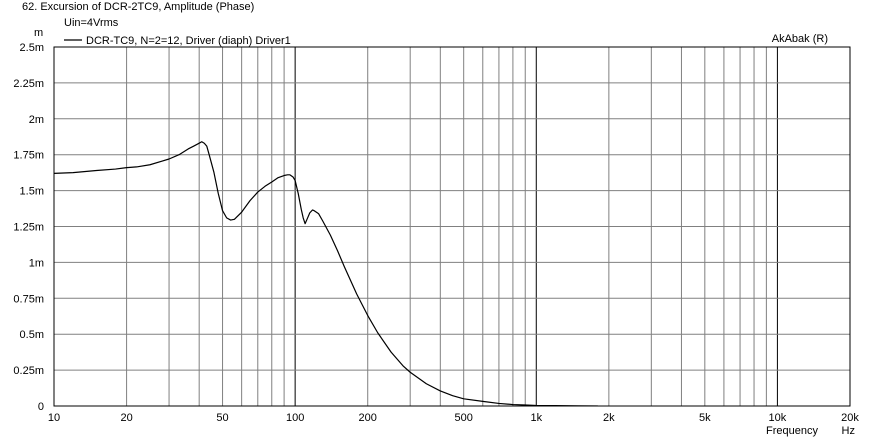 The width and height of the screenshot is (870, 442). I want to click on x-tick-label: 20k, so click(850, 418).